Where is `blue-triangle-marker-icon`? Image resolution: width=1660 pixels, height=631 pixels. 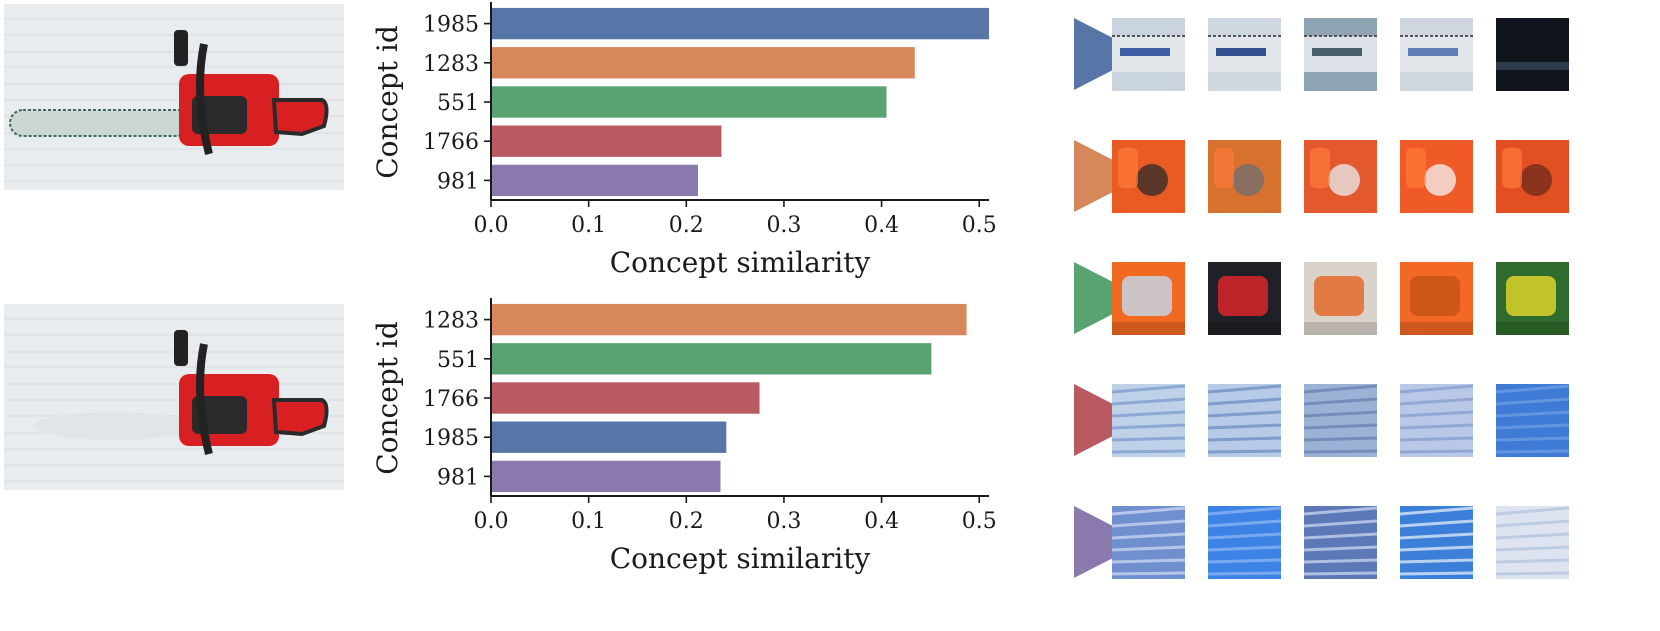 blue-triangle-marker-icon is located at coordinates (1109, 54).